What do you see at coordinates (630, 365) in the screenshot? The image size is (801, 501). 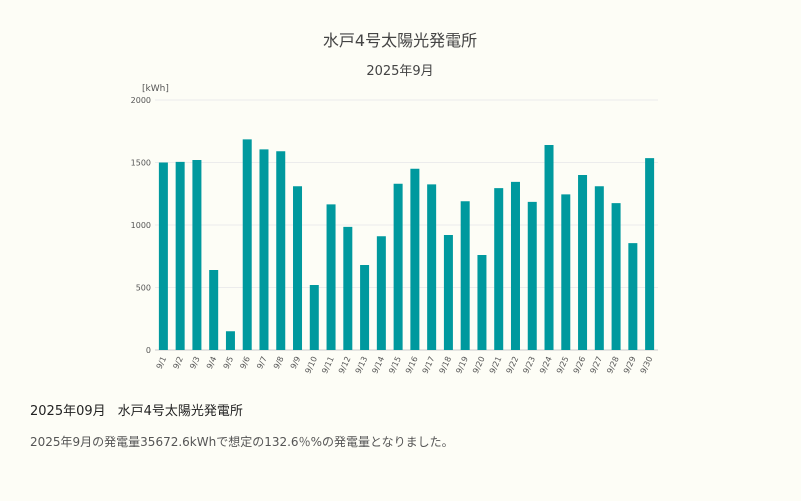 I see `x-tick-label: 9/29` at bounding box center [630, 365].